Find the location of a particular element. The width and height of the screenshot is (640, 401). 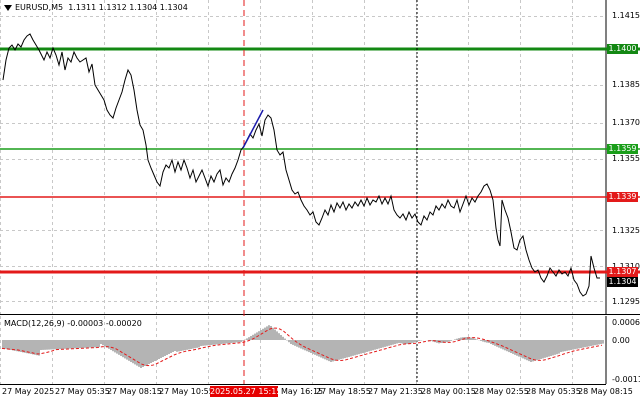

time-axis-label: 27 May 2025 is located at coordinates (28, 391).